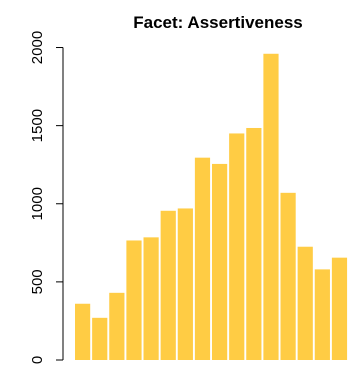 This screenshot has height=374, width=349. I want to click on y-tick-label: 2000, so click(37, 47).